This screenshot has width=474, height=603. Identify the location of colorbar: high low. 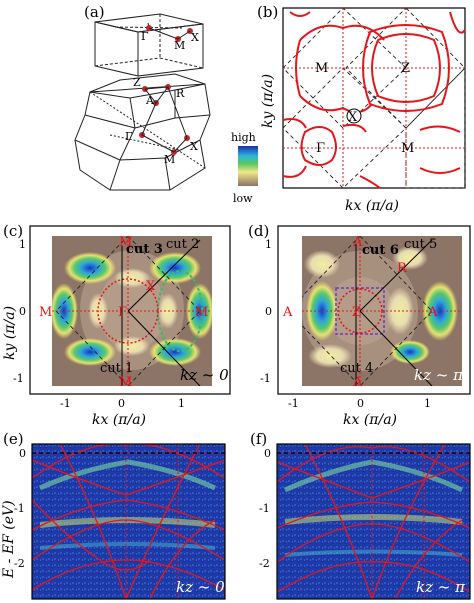
(244, 168).